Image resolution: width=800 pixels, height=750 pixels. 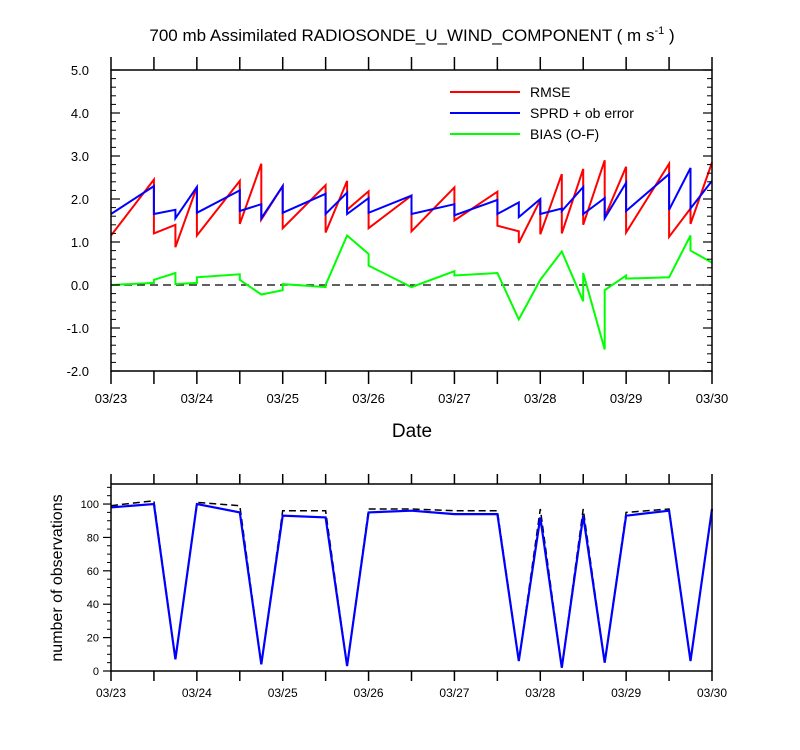 What do you see at coordinates (283, 693) in the screenshot?
I see `bottom-x-tick-label: 03/25` at bounding box center [283, 693].